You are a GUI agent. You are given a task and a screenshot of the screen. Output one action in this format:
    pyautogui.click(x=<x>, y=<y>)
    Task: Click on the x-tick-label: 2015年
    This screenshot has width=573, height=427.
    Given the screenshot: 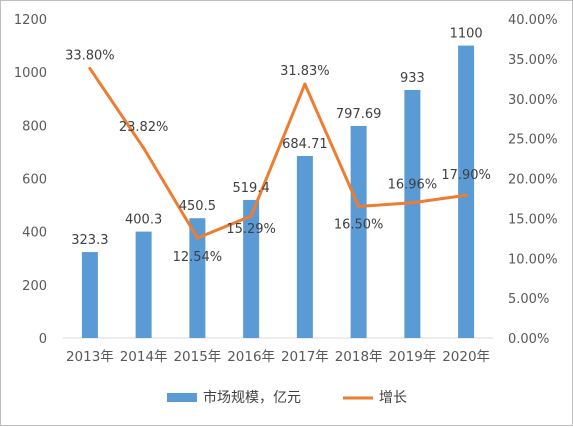 What is the action you would take?
    pyautogui.click(x=197, y=357)
    